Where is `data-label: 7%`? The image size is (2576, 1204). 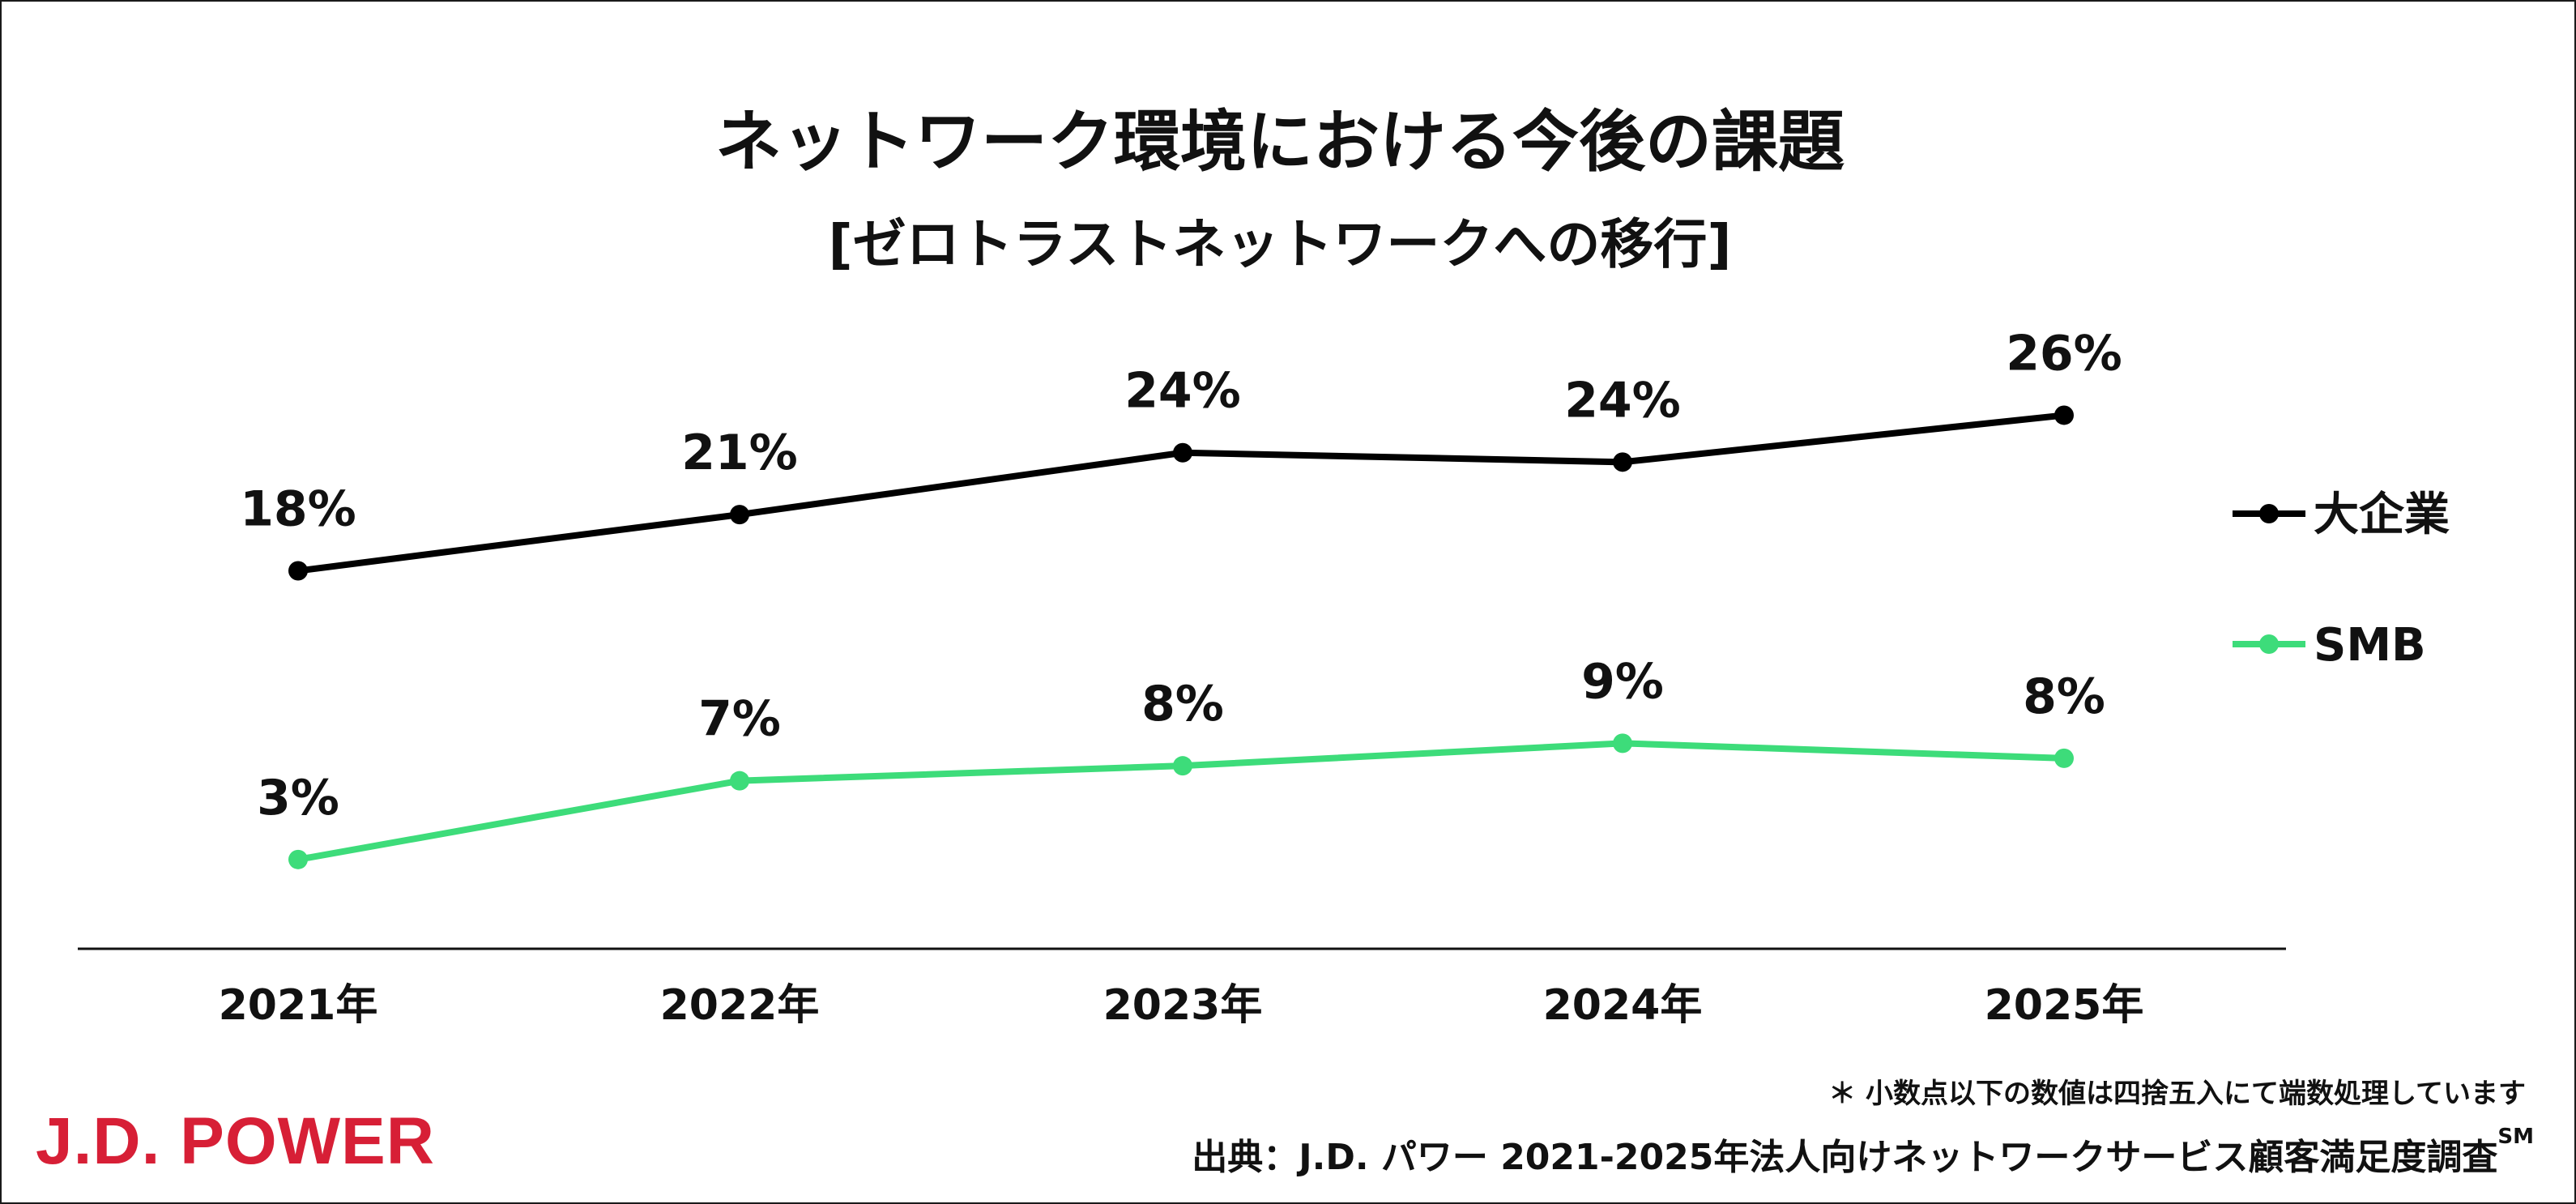 data-label: 7% is located at coordinates (740, 720).